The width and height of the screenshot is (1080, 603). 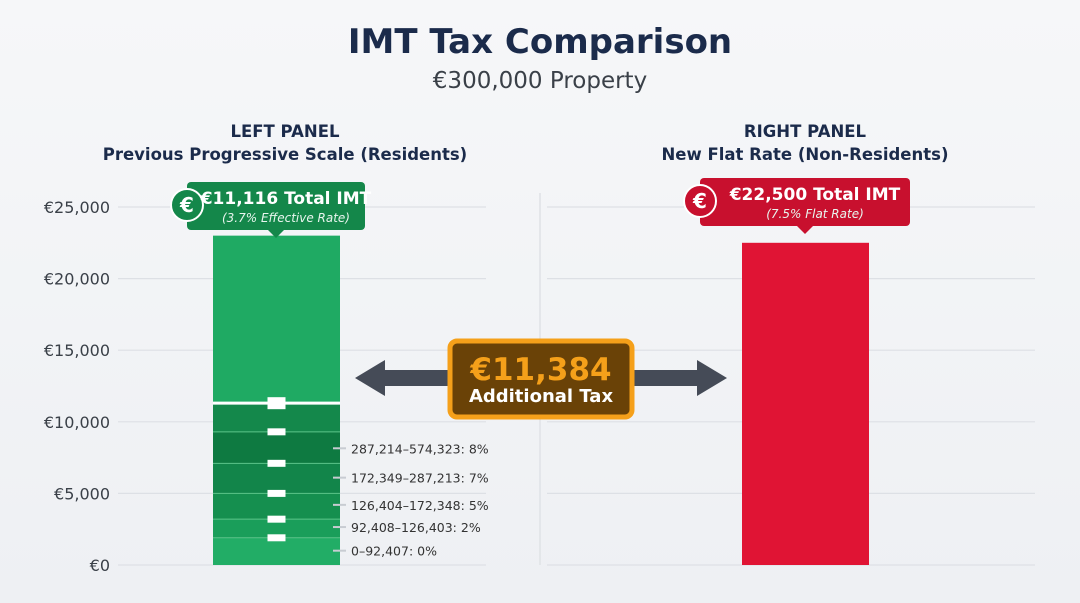 I want to click on residents-callout-rate: (3.7% Effective Rate), so click(x=286, y=218).